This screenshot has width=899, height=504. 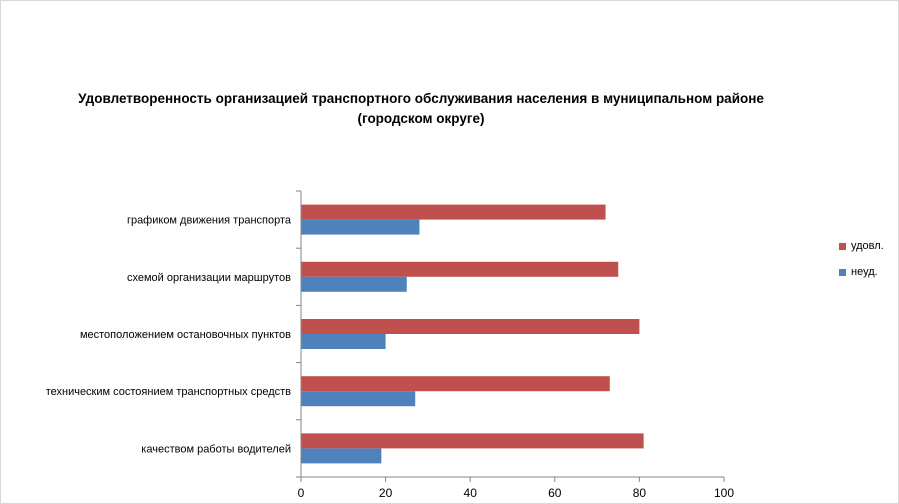 What do you see at coordinates (471, 493) in the screenshot?
I see `x-tick-label: 40` at bounding box center [471, 493].